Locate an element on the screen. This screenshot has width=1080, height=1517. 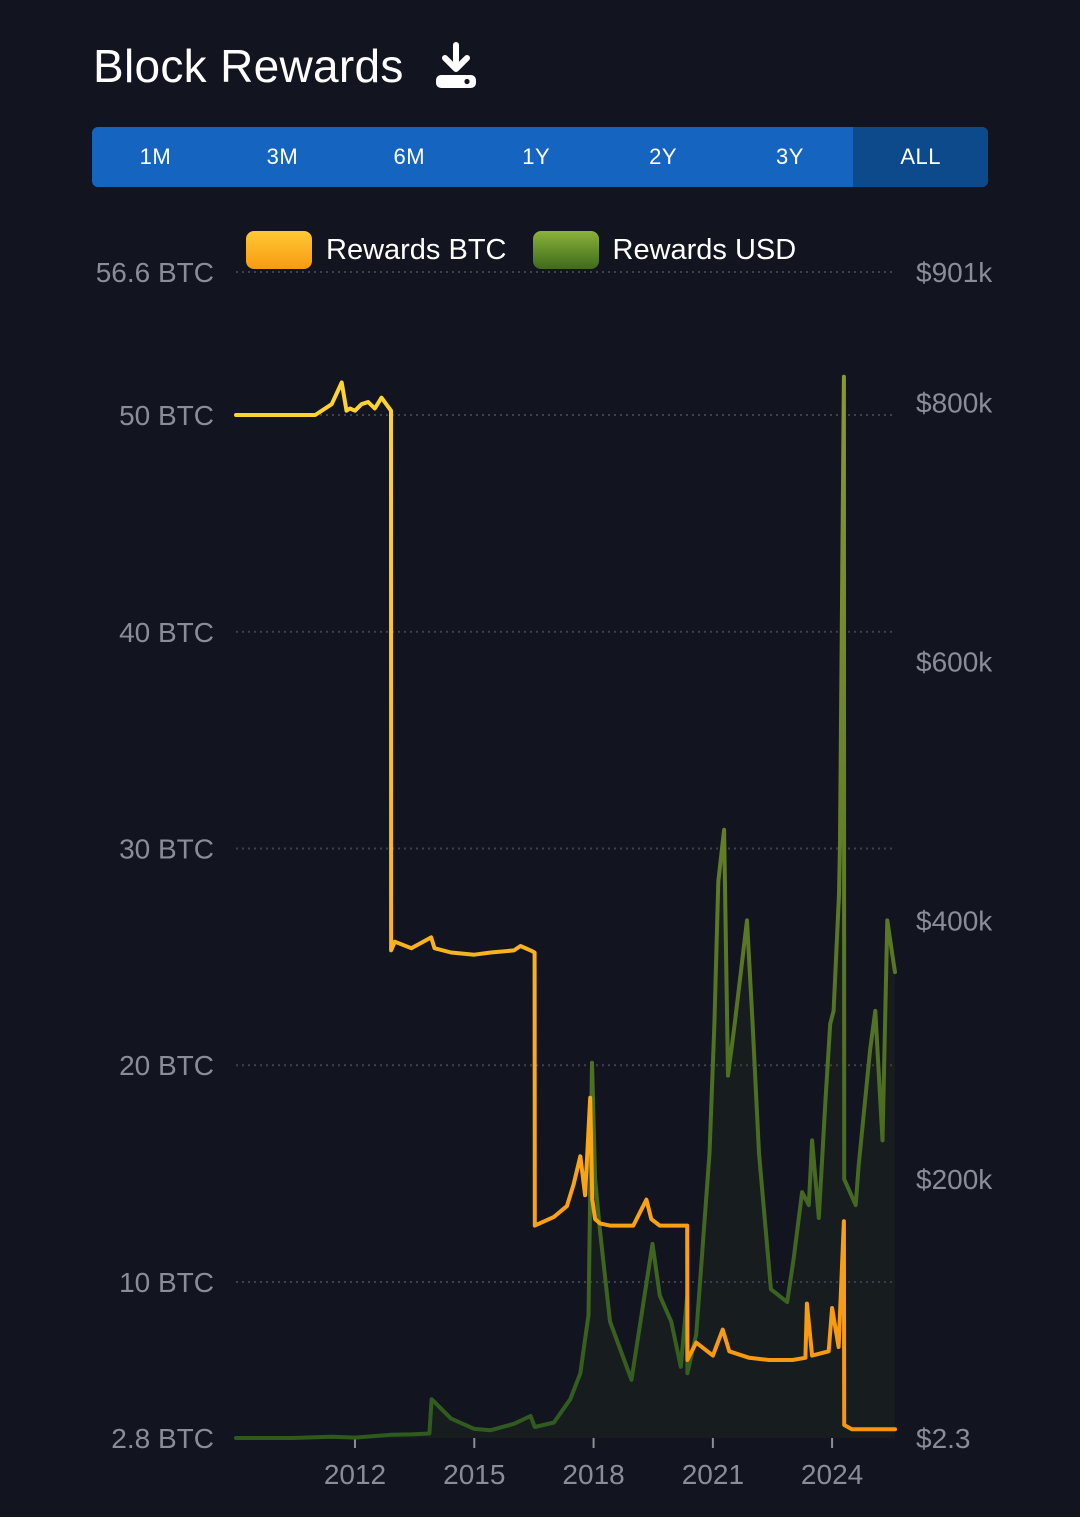
x-tick-2012: 2012 is located at coordinates (355, 1474).